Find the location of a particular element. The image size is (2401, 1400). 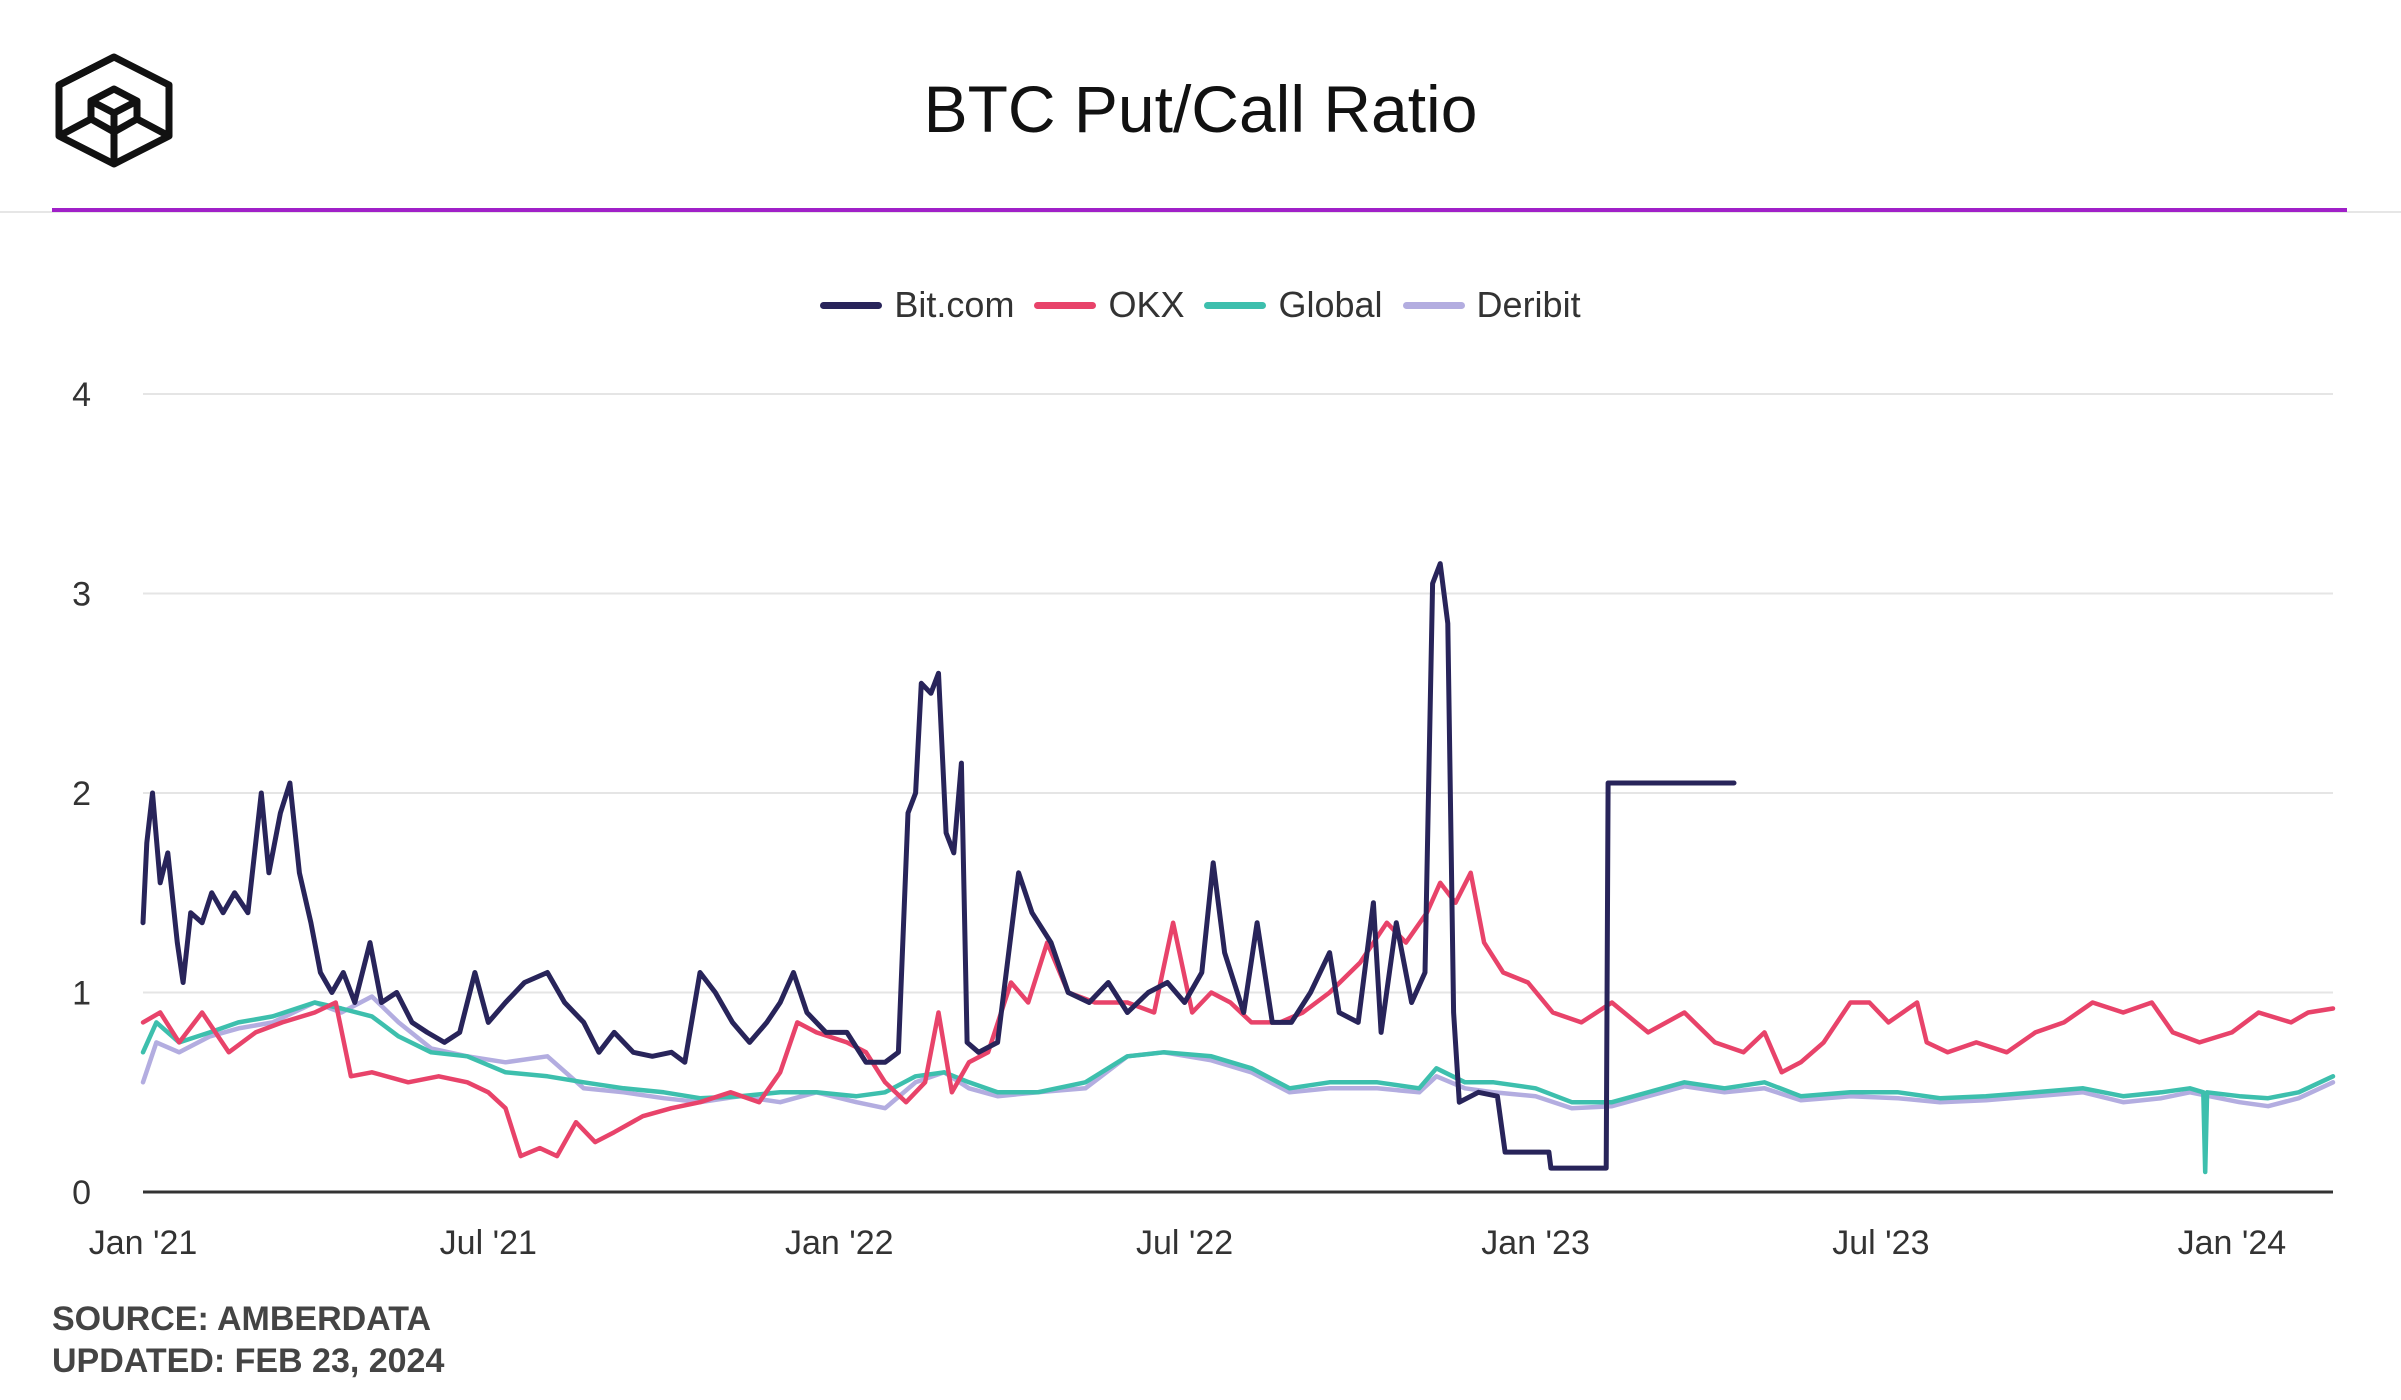

y-axis-ticks: 0 1 2 3 4 is located at coordinates (81, 794).